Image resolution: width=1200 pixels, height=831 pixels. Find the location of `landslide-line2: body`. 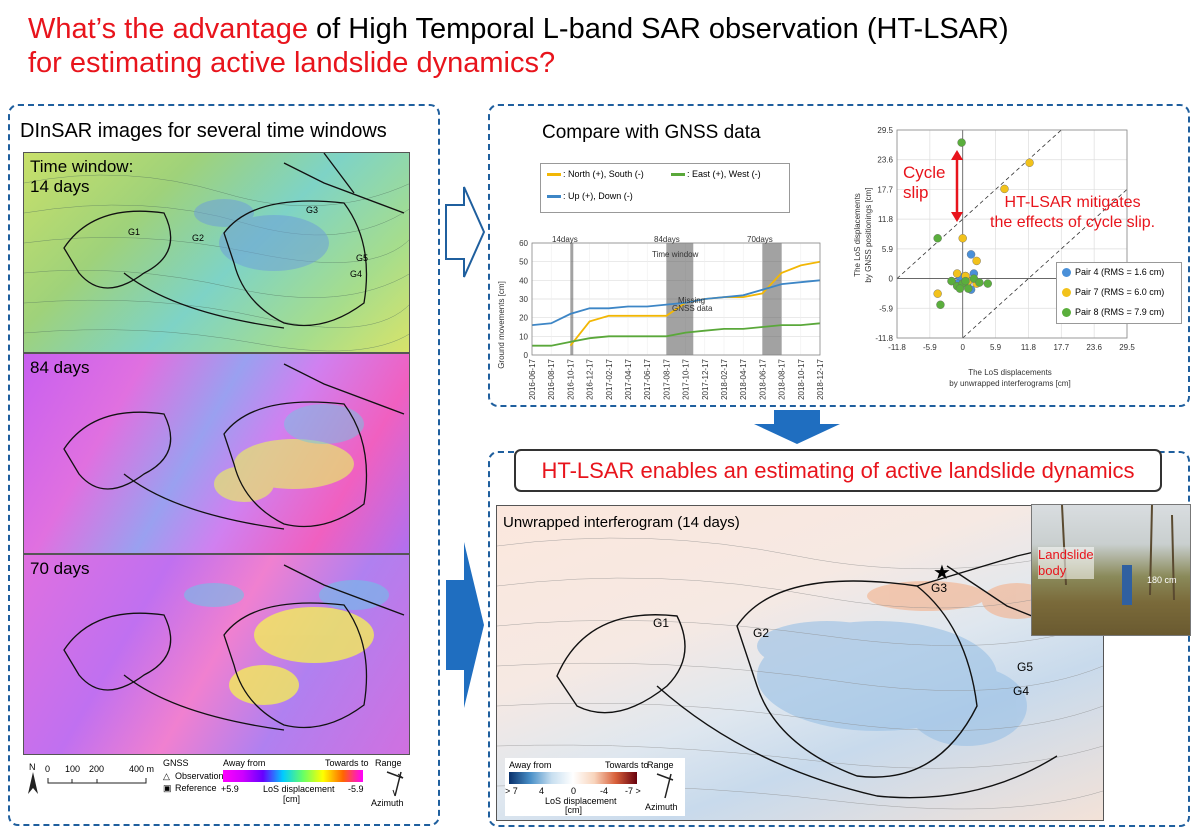

landslide-line2: body is located at coordinates (1052, 570).